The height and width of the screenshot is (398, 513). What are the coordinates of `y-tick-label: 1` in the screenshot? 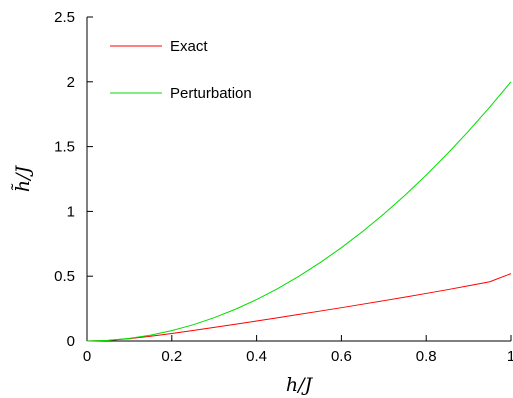 It's located at (71, 211).